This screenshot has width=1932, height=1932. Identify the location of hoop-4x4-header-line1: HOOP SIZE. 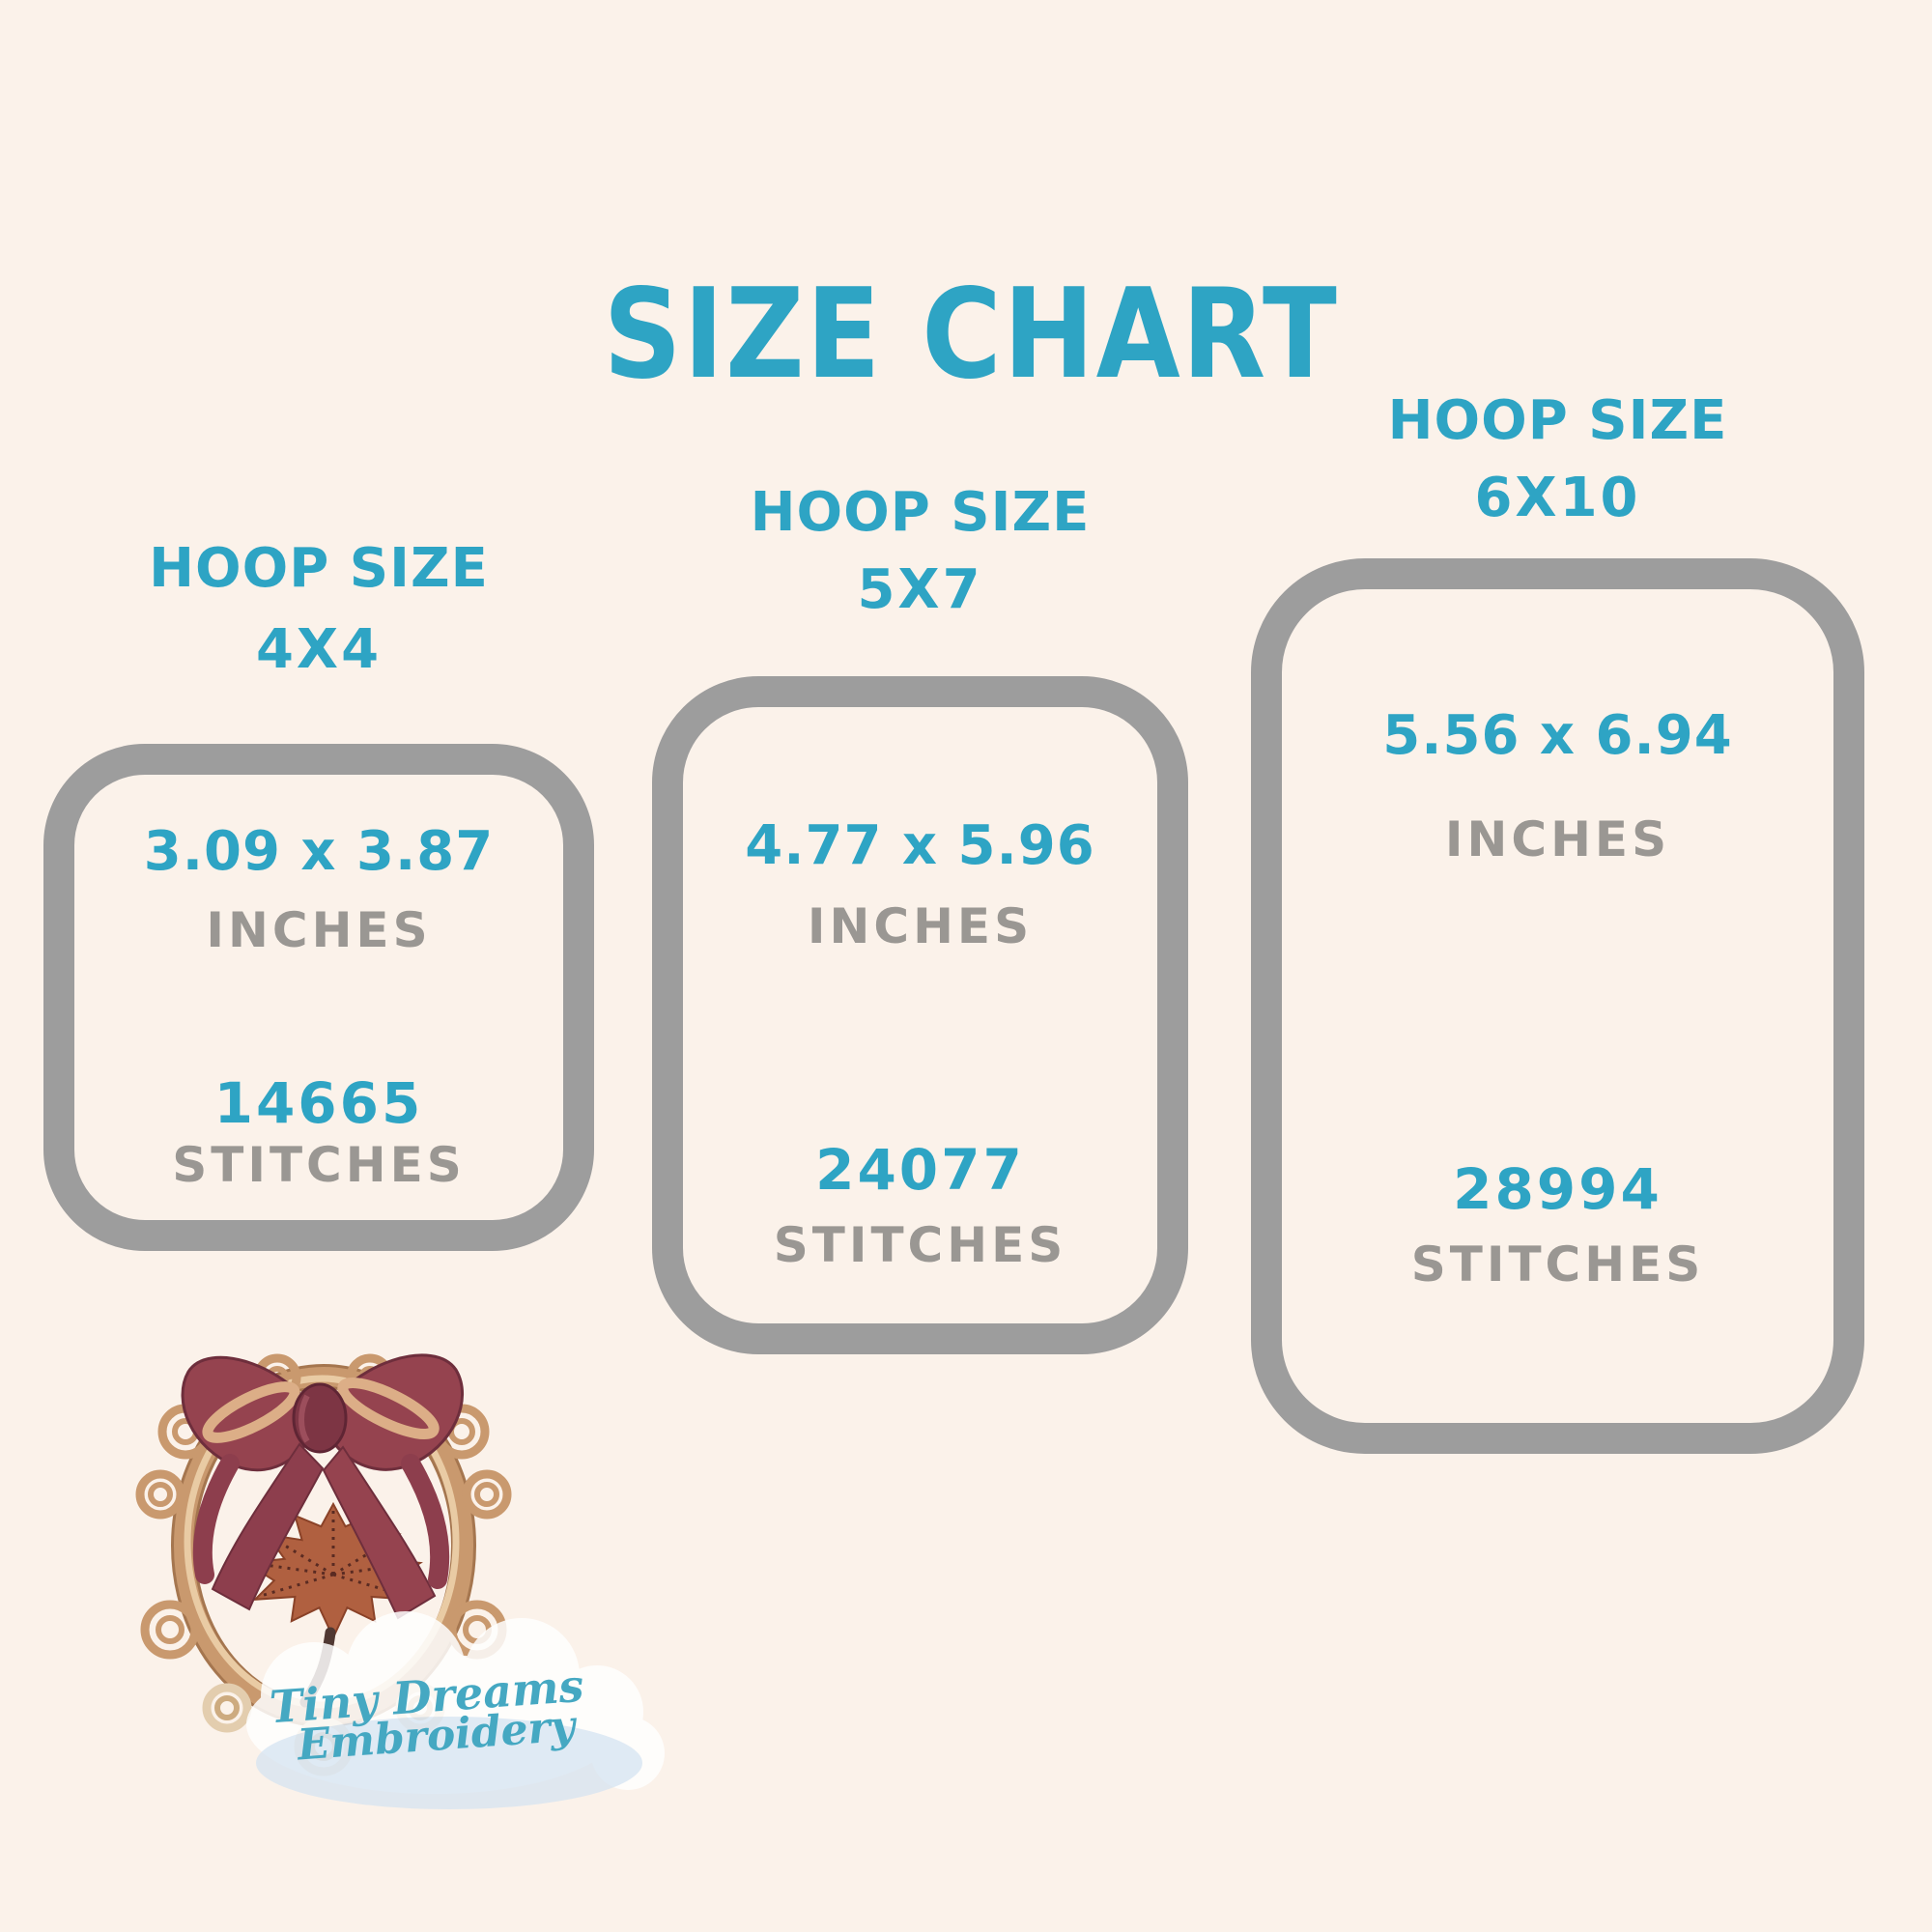
(319, 568).